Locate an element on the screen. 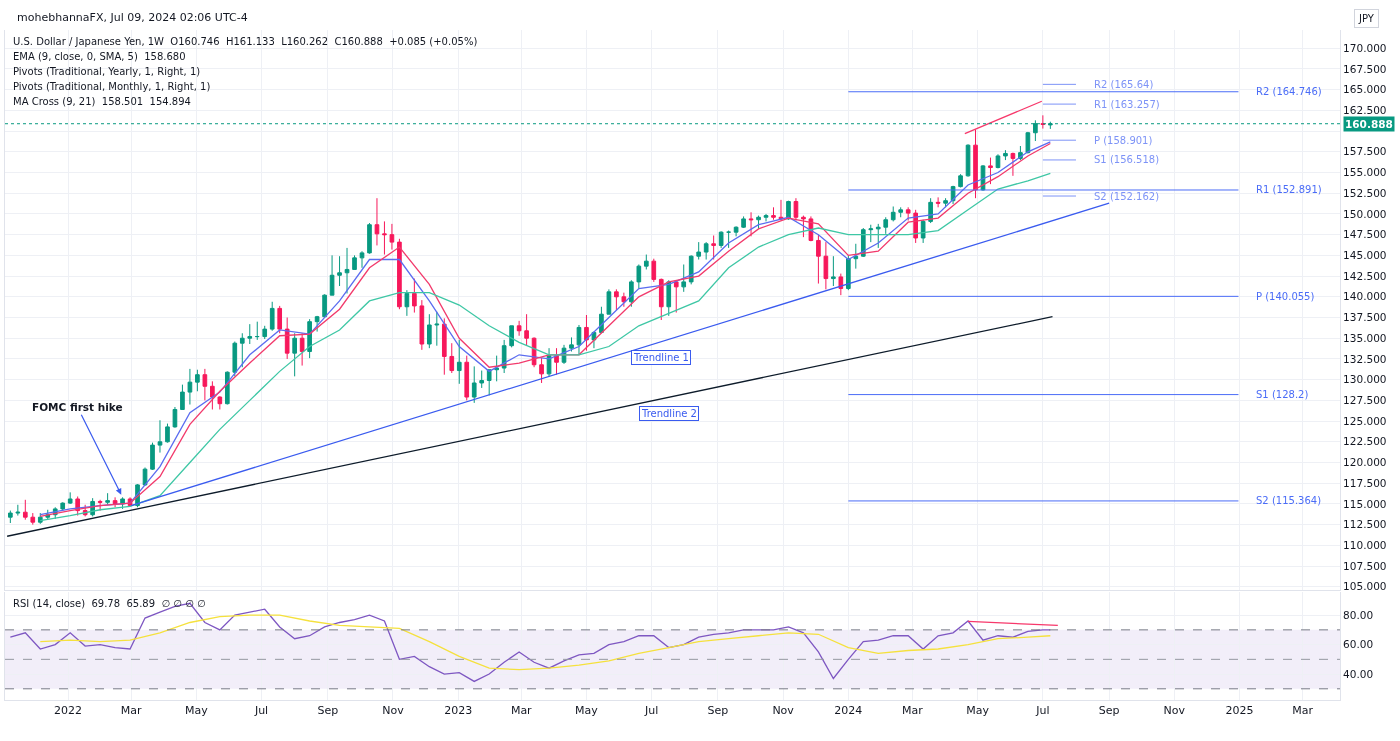  ref-line-label: 160.888 is located at coordinates (1369, 124).